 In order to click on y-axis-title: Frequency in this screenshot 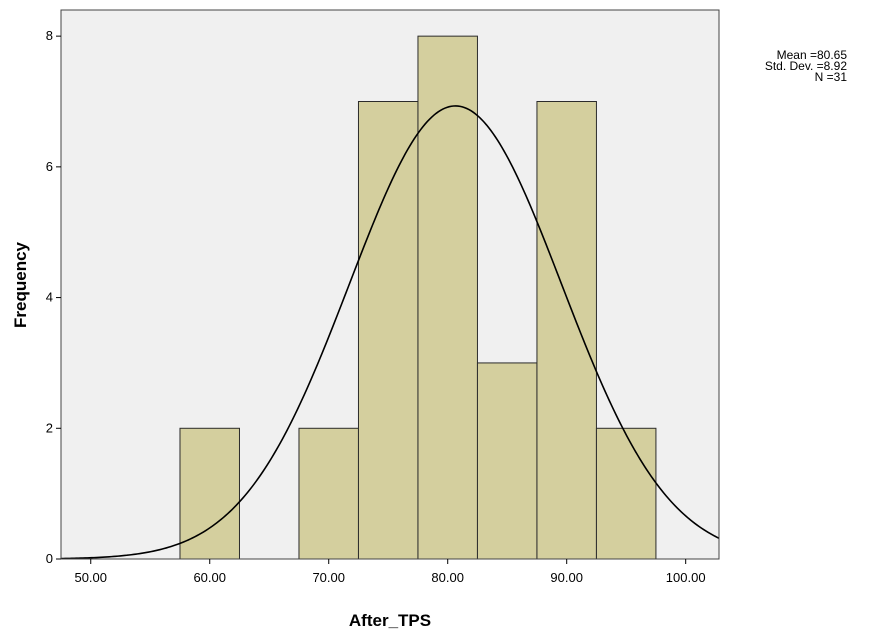, I will do `click(20, 284)`.